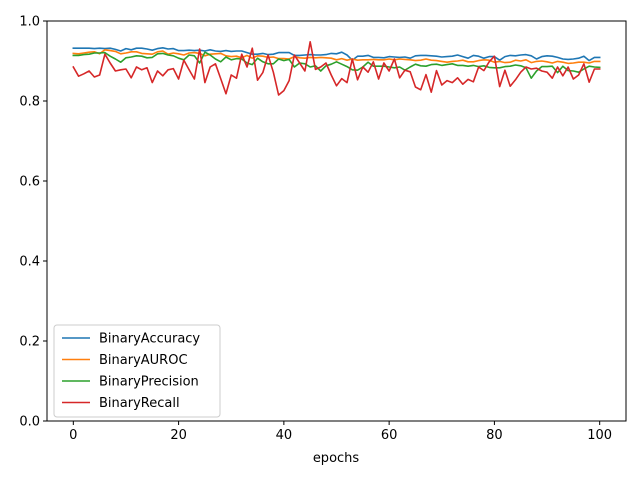 The width and height of the screenshot is (640, 480). I want to click on x-tick-label: 80, so click(494, 435).